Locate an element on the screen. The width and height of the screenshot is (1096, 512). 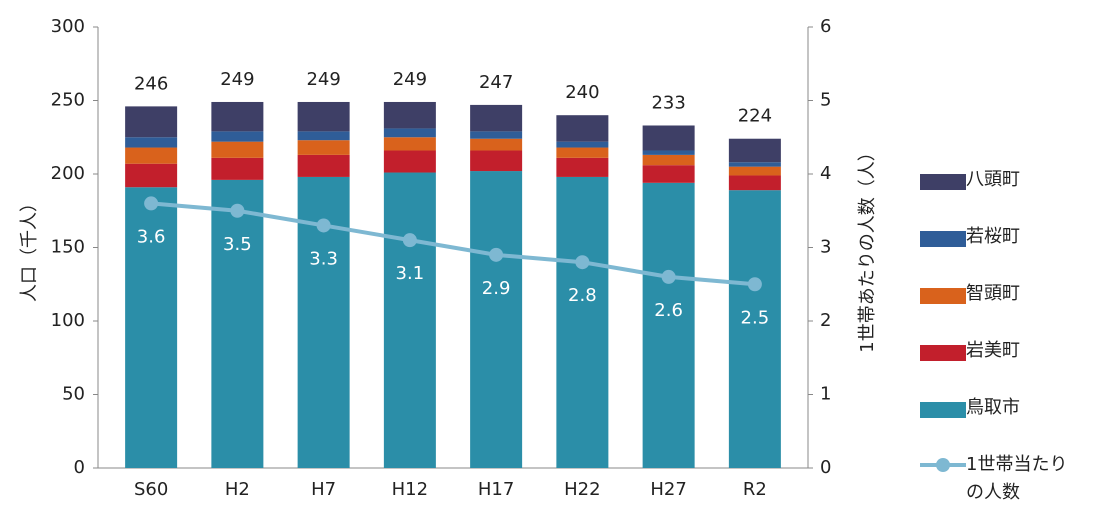
x-tick-label: H22 is located at coordinates (582, 489).